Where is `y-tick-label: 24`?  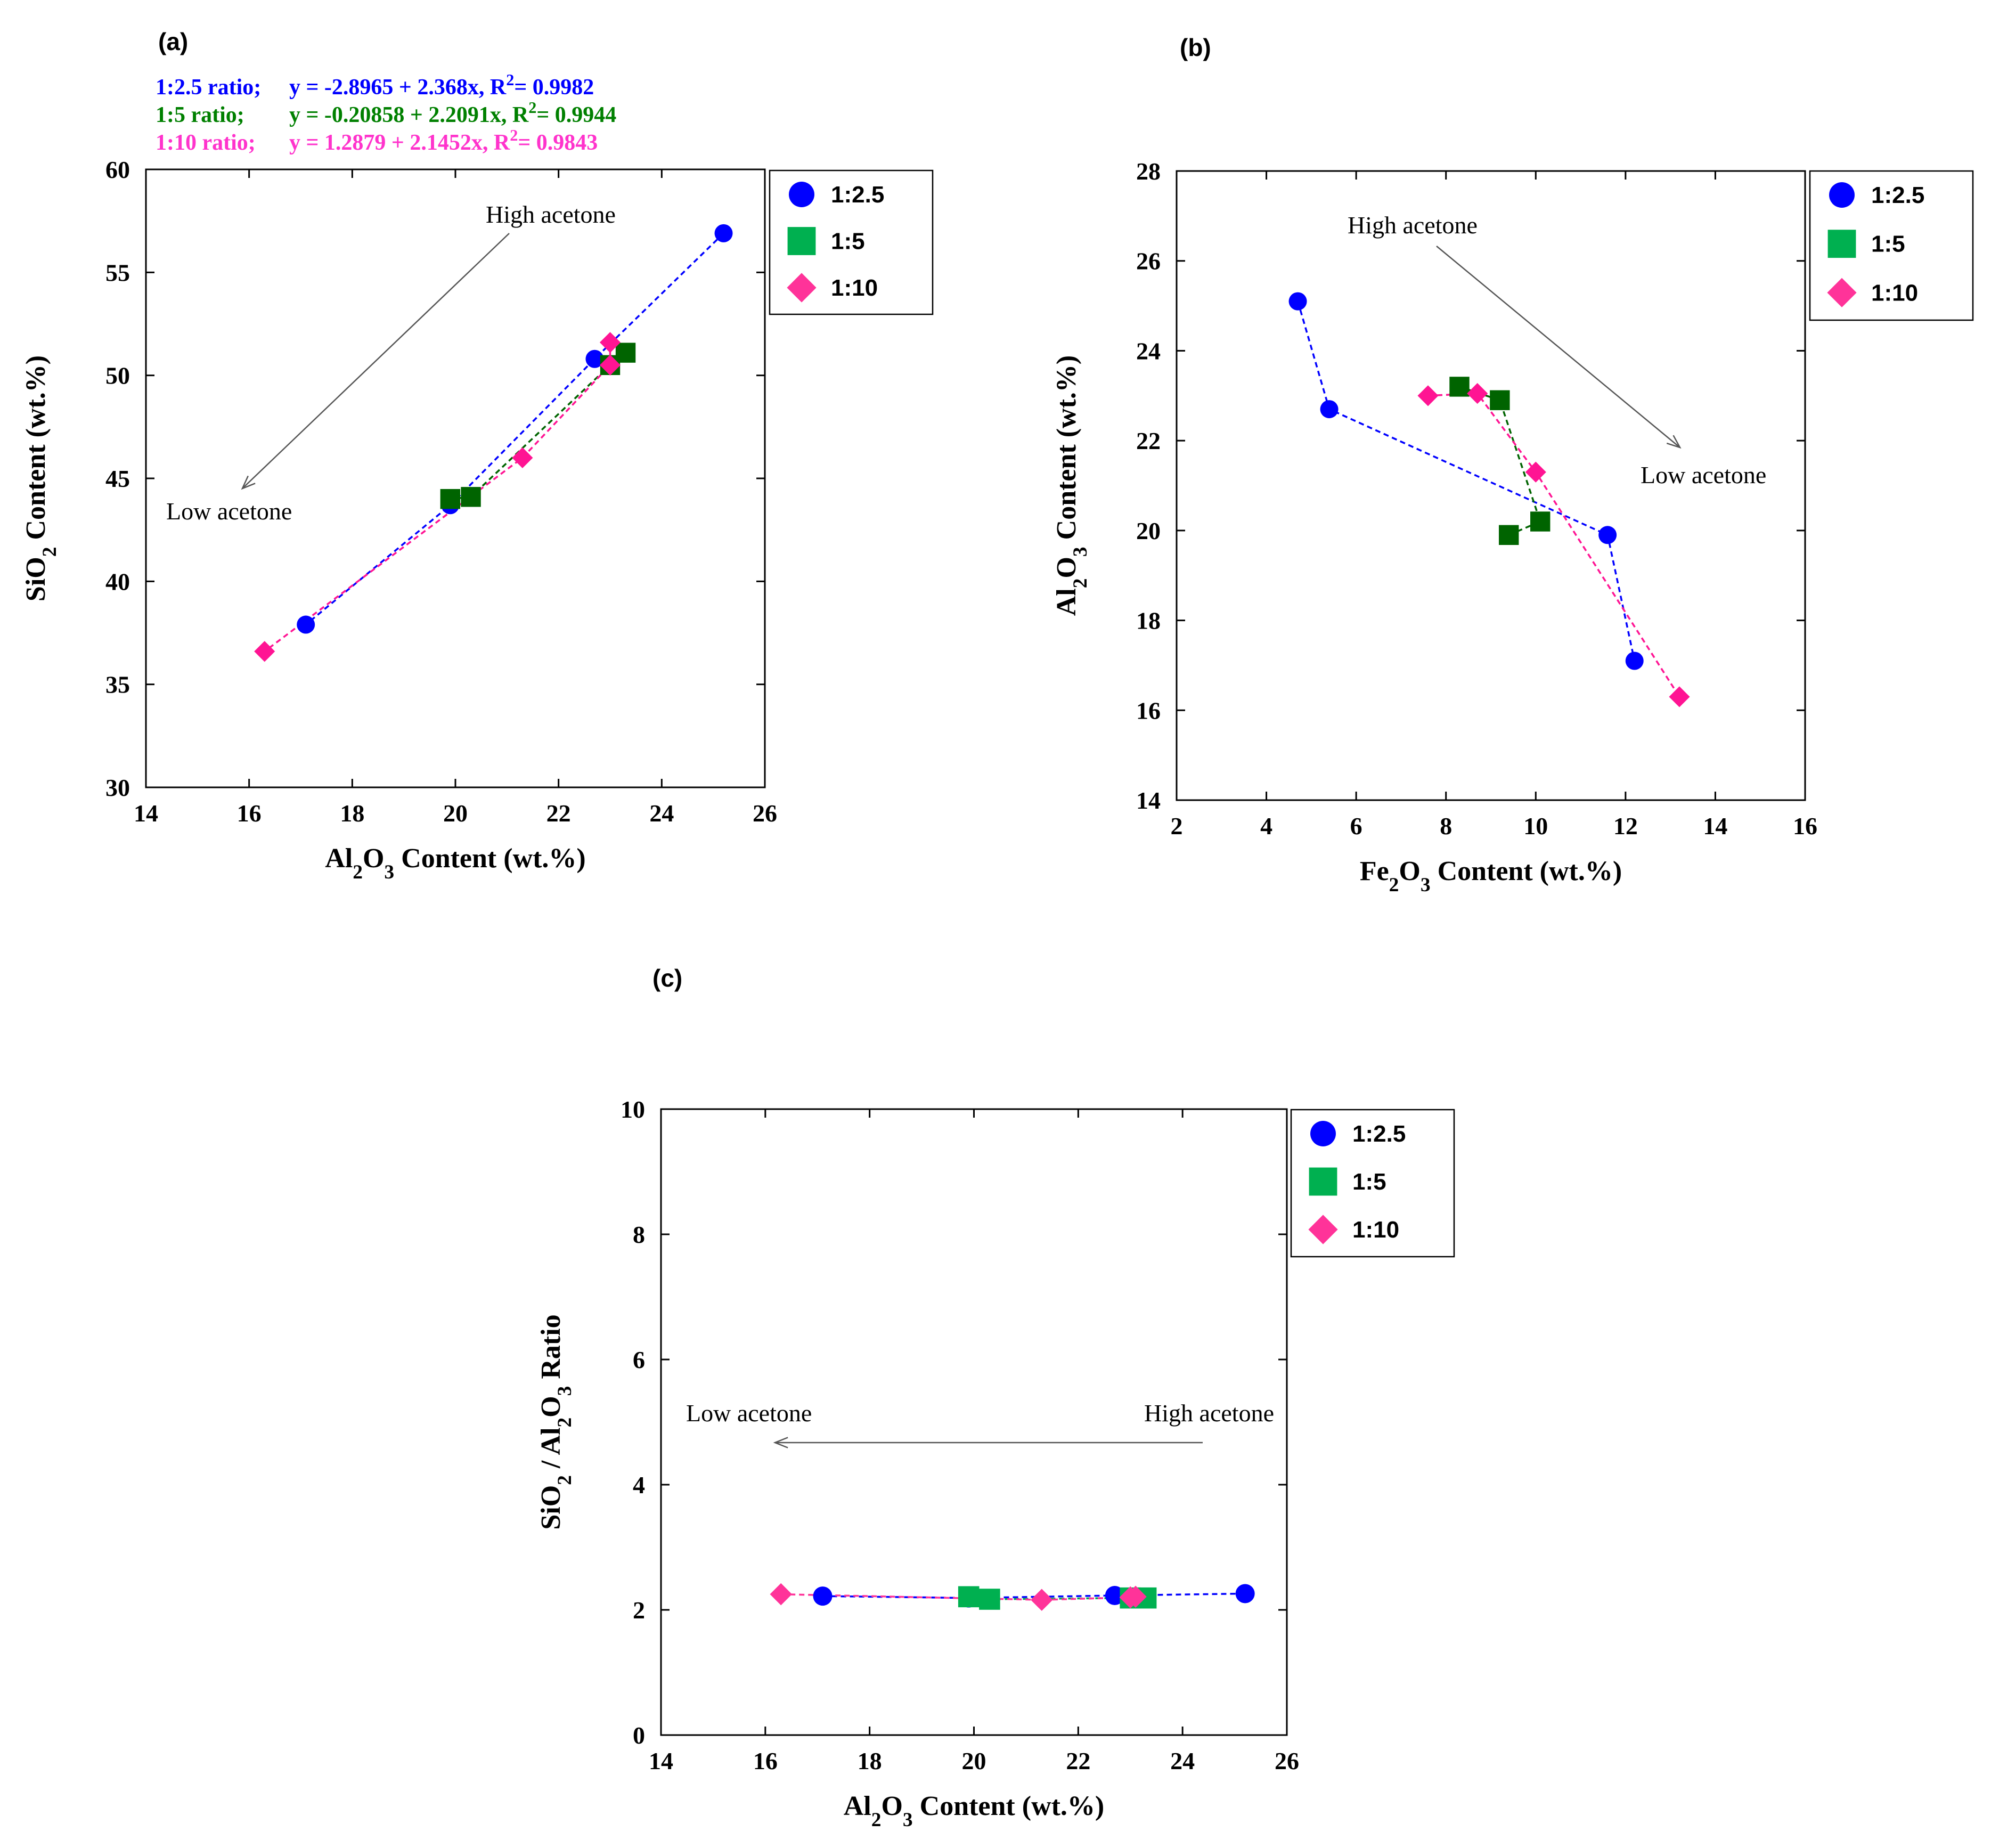
y-tick-label: 24 is located at coordinates (1148, 350).